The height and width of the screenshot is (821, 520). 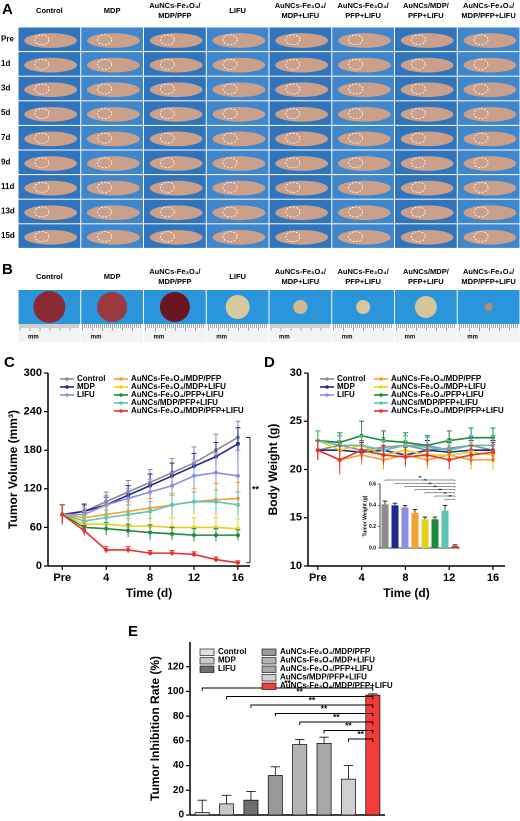 What do you see at coordinates (296, 373) in the screenshot?
I see `y-tick-label: 30` at bounding box center [296, 373].